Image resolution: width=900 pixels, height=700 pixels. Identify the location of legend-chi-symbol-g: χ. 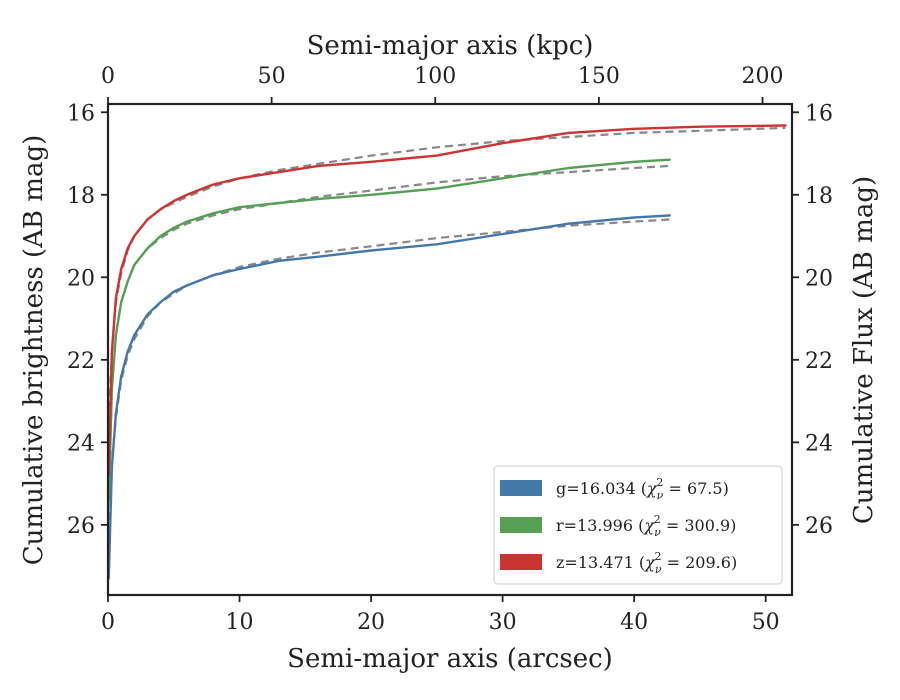
(652, 488).